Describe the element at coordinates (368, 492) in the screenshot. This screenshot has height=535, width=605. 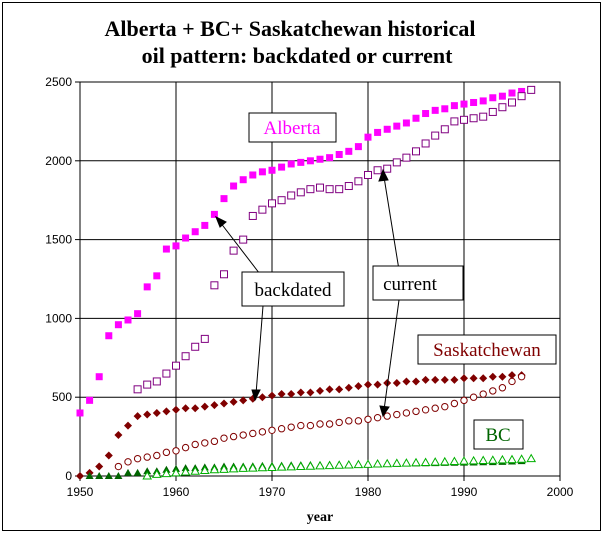
I see `x-tick-label: 1980` at that location.